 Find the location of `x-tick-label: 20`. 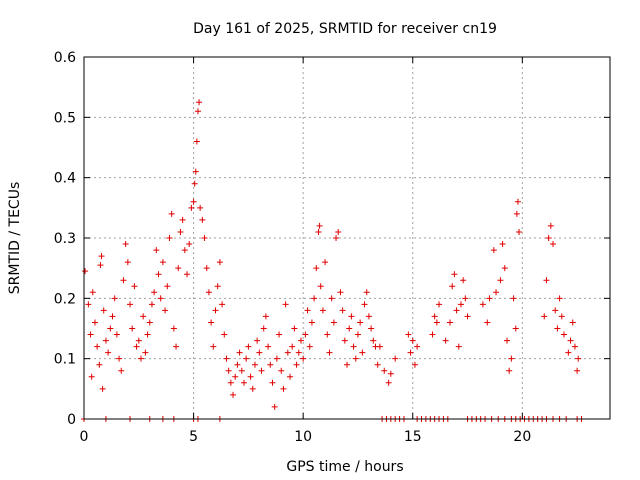

x-tick-label: 20 is located at coordinates (522, 437).